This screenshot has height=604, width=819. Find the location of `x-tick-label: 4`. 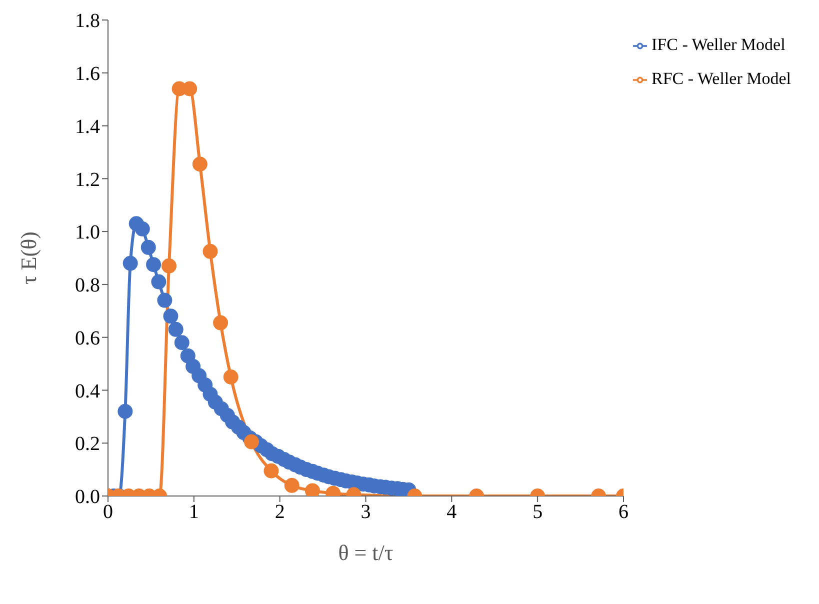

x-tick-label: 4 is located at coordinates (451, 512).